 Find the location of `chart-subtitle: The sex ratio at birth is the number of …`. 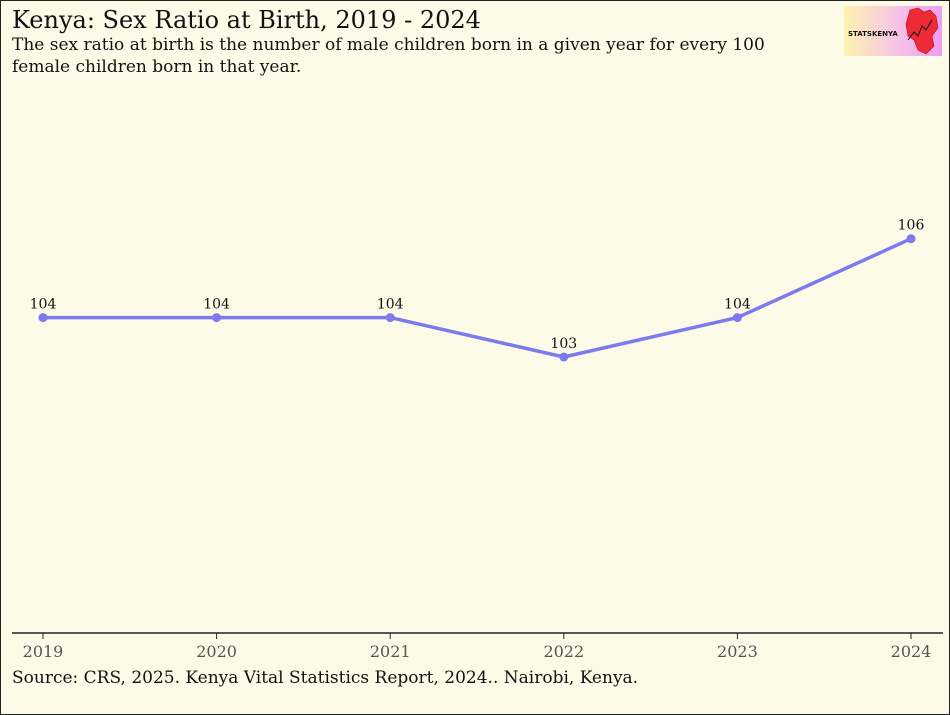

chart-subtitle: The sex ratio at birth is the number of … is located at coordinates (388, 56).